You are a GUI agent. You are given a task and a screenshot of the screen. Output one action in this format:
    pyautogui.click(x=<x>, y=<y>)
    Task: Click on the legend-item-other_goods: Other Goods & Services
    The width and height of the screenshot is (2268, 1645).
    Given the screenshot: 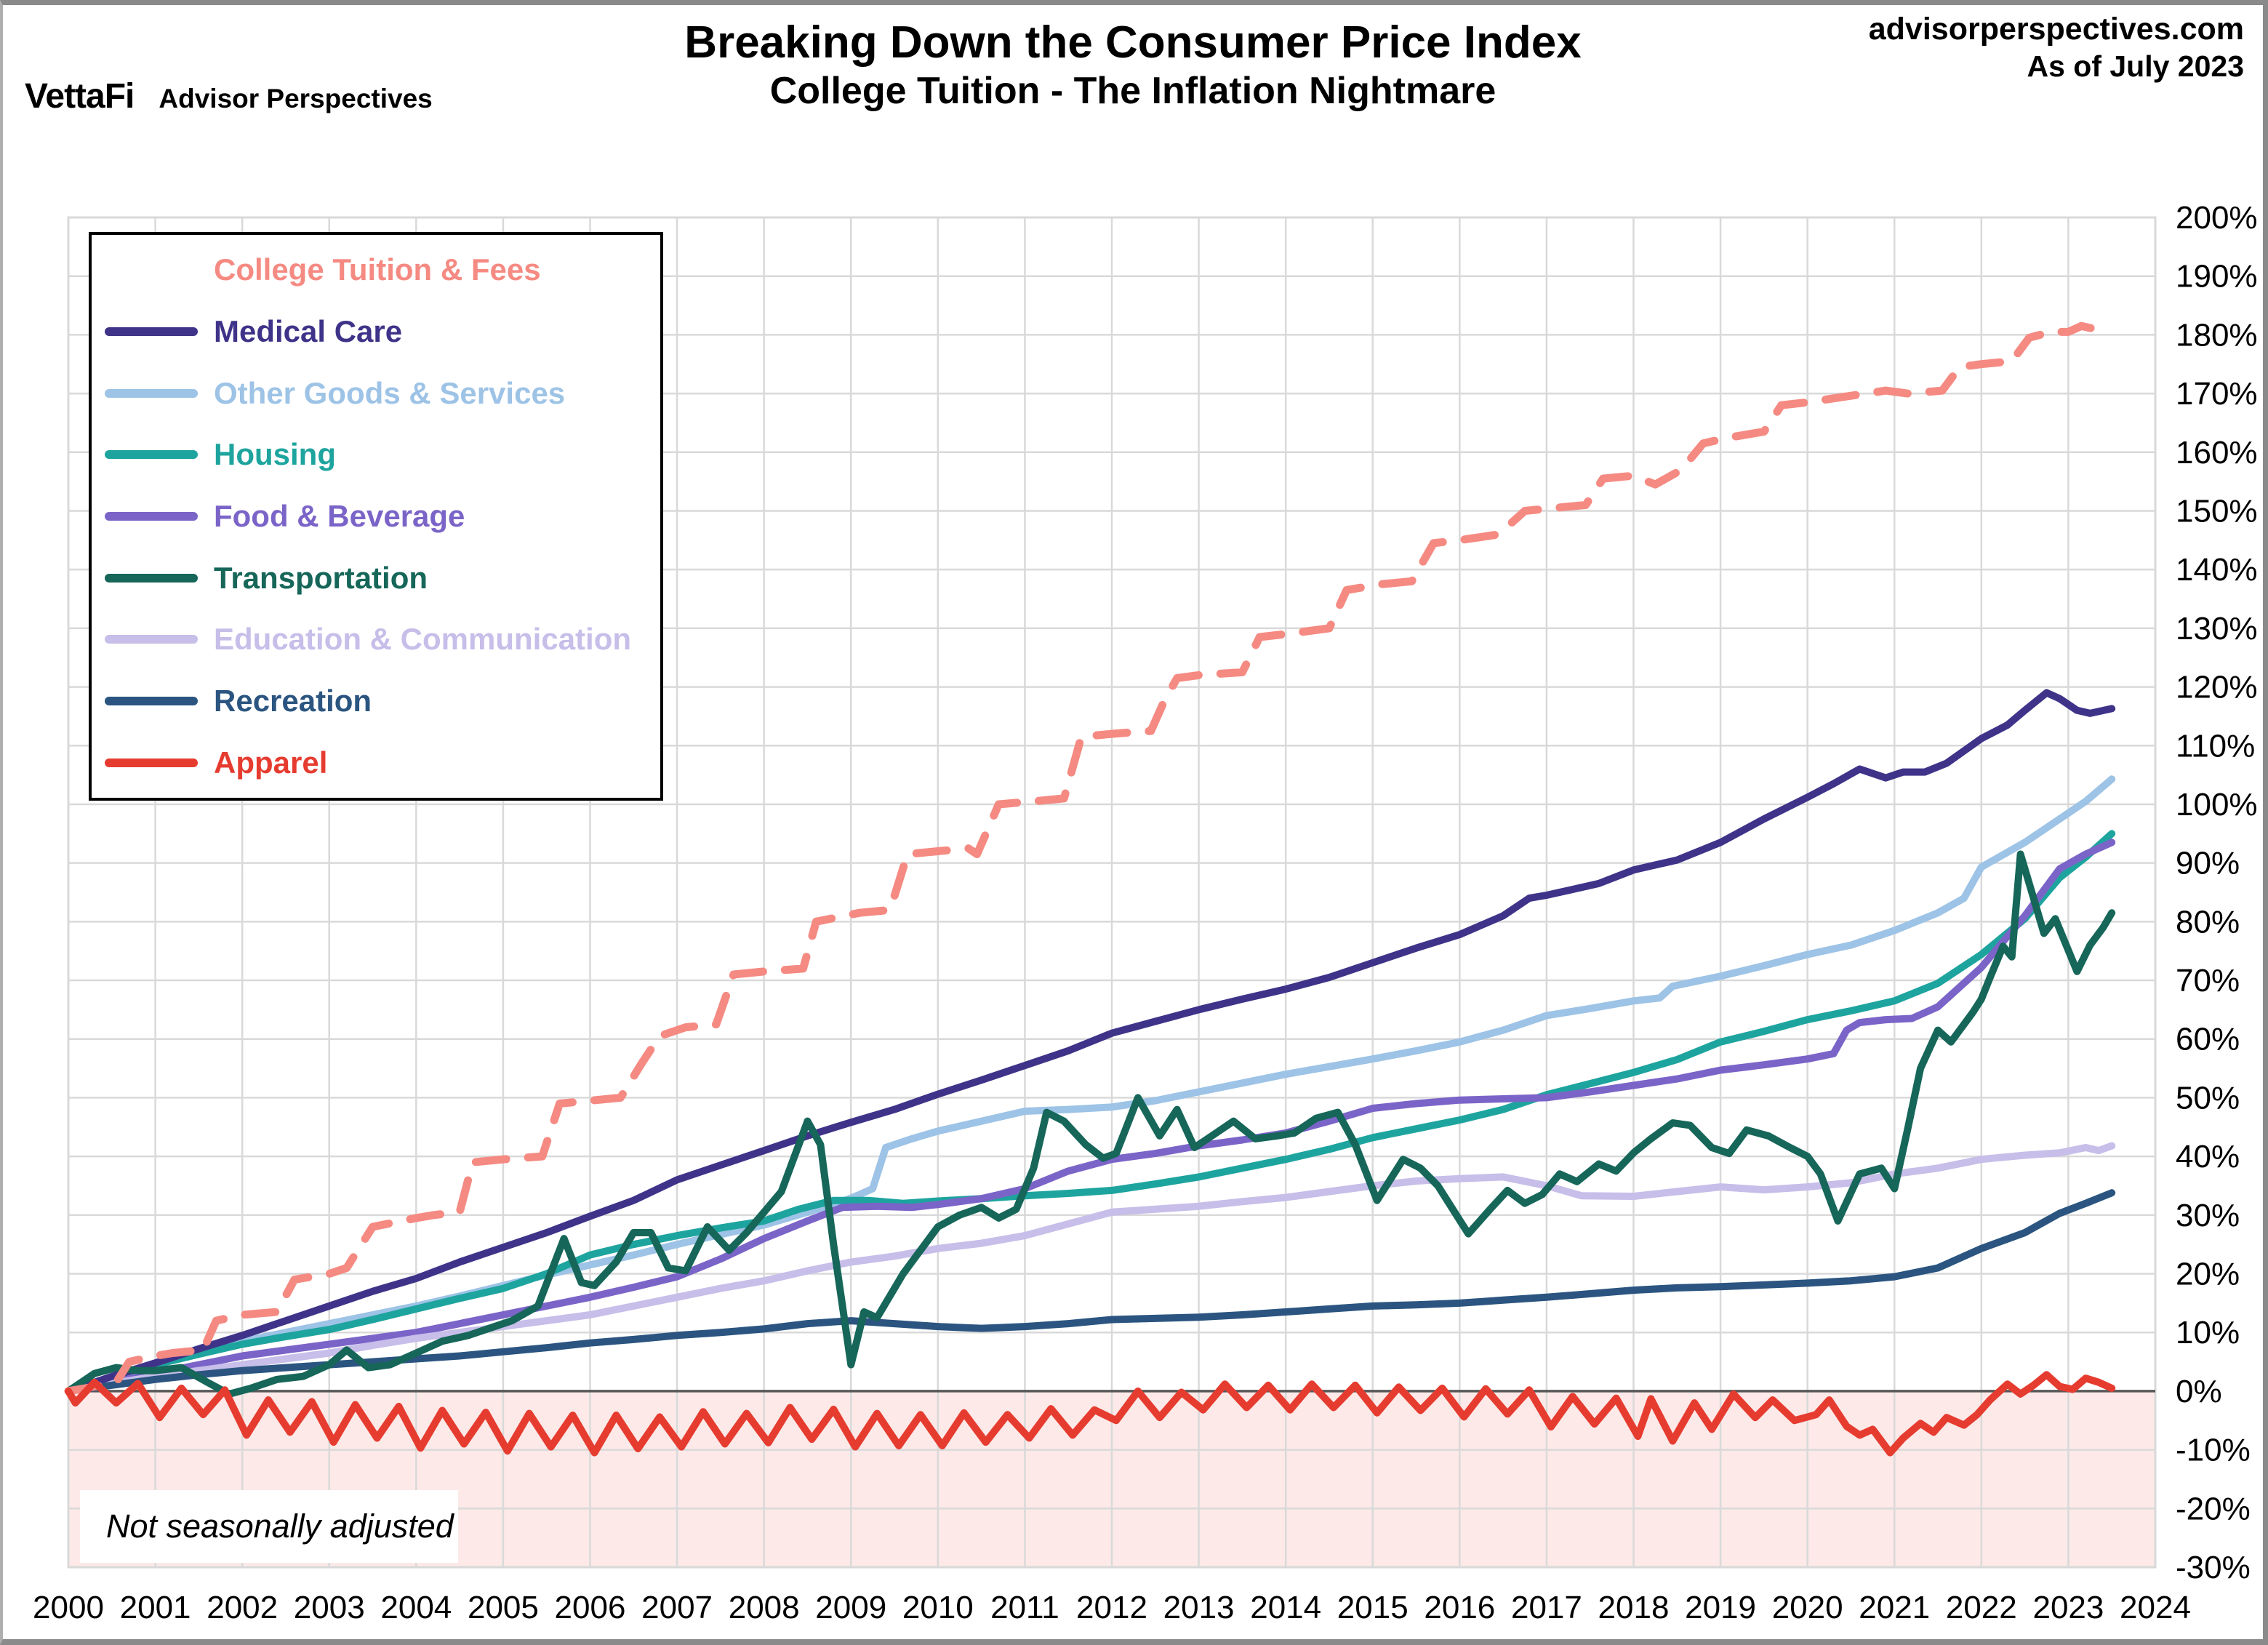 What is the action you would take?
    pyautogui.click(x=376, y=393)
    